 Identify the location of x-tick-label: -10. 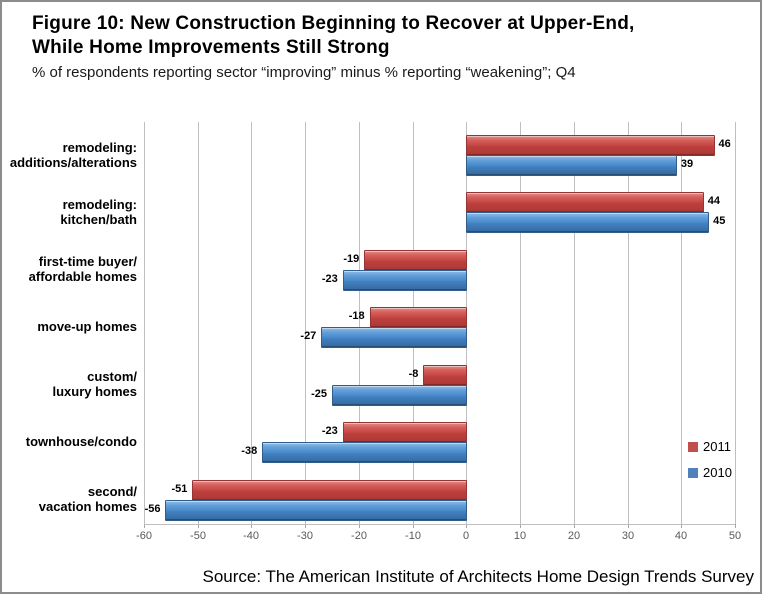
(413, 536).